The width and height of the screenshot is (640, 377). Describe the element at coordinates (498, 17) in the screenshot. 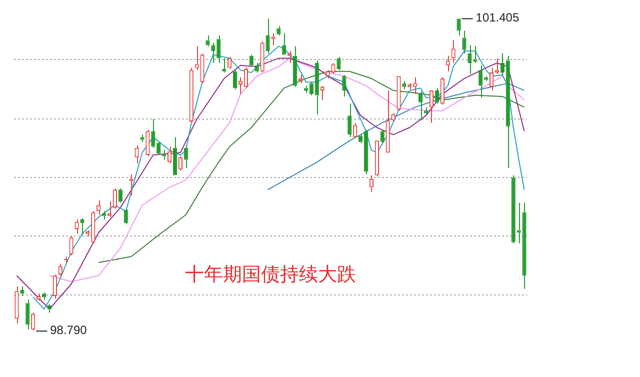

I see `annotation: 101.405` at that location.